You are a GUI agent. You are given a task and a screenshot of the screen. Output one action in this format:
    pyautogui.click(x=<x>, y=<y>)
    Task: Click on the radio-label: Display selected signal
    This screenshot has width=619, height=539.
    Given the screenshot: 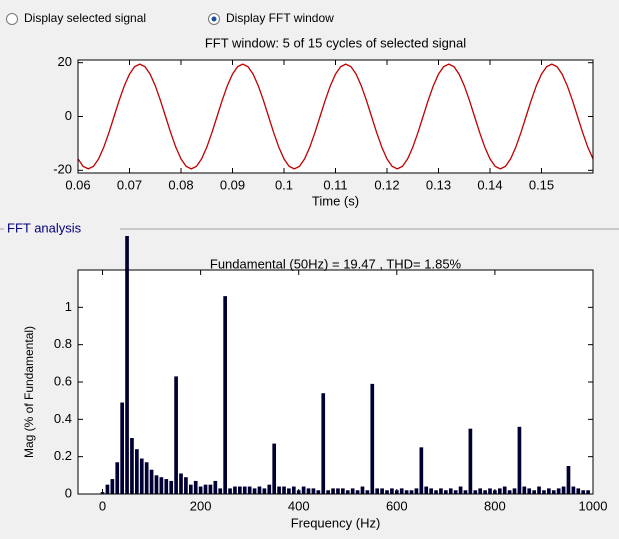 What is the action you would take?
    pyautogui.click(x=85, y=18)
    